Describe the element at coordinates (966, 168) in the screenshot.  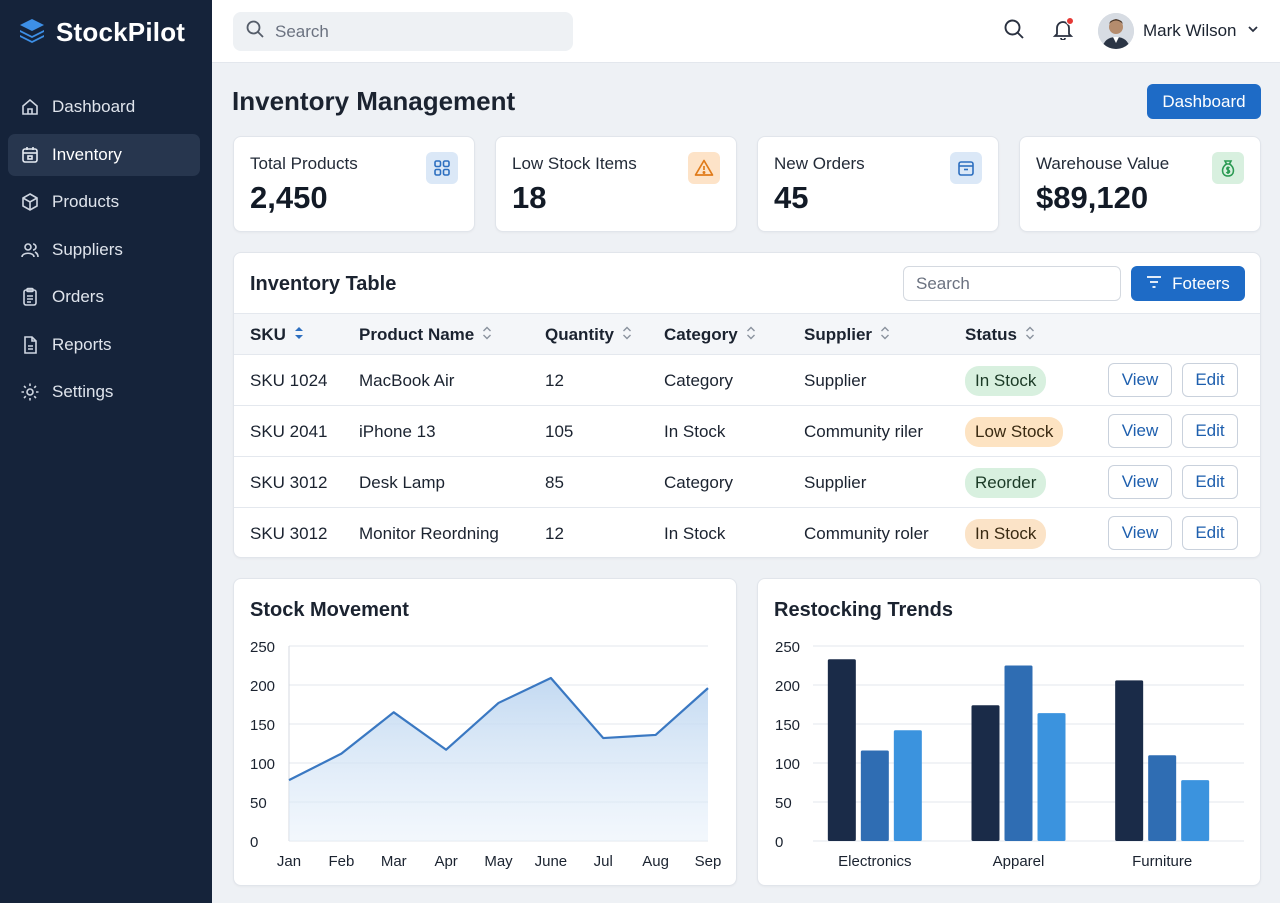
I see `order-box-icon` at that location.